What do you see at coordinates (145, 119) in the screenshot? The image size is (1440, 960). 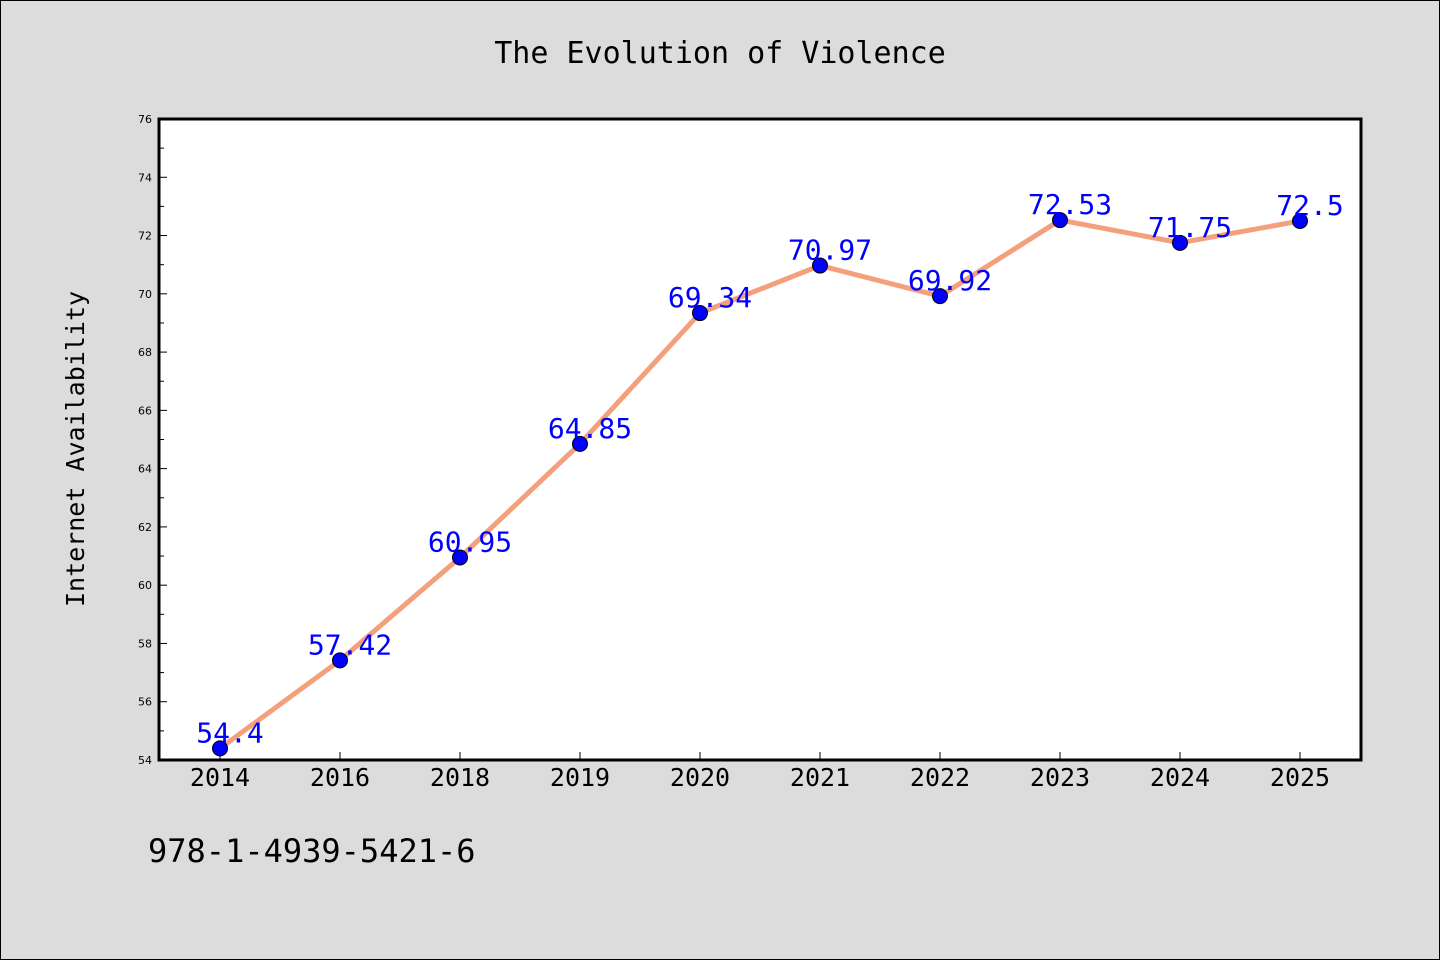 I see `y-tick-label: 76` at bounding box center [145, 119].